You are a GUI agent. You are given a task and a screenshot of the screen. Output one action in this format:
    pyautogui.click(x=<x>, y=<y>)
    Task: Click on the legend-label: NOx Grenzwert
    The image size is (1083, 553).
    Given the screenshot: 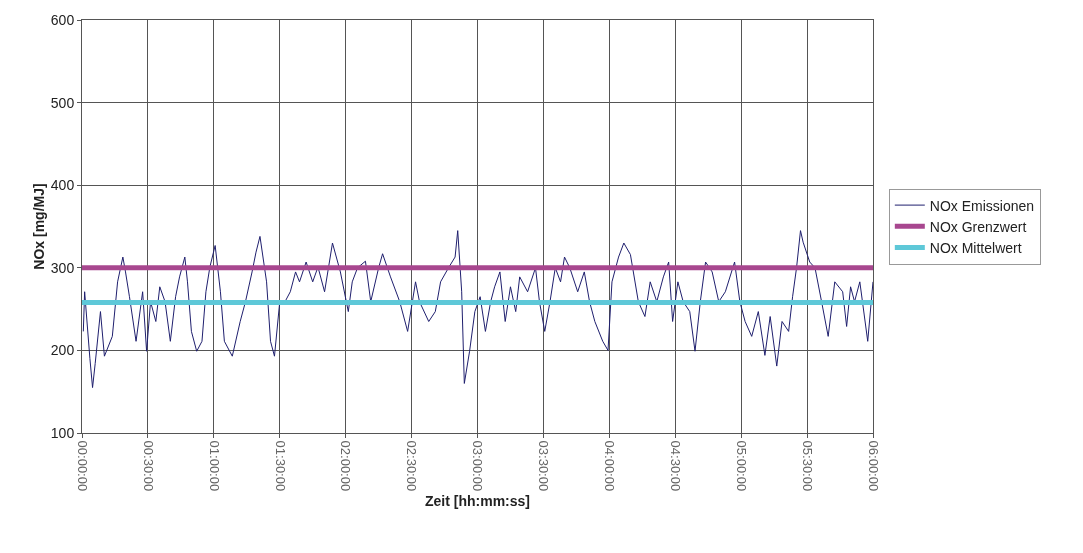 What is the action you would take?
    pyautogui.click(x=978, y=226)
    